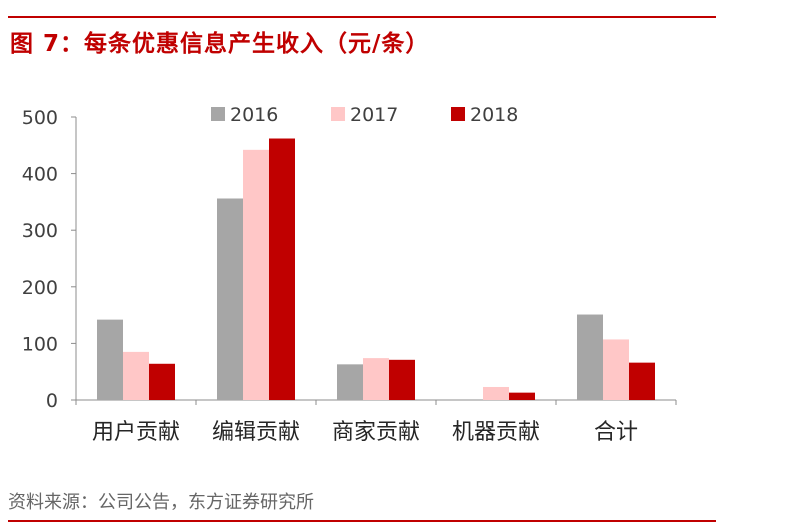 The height and width of the screenshot is (531, 803). What do you see at coordinates (40, 288) in the screenshot?
I see `y-tick-label: 200` at bounding box center [40, 288].